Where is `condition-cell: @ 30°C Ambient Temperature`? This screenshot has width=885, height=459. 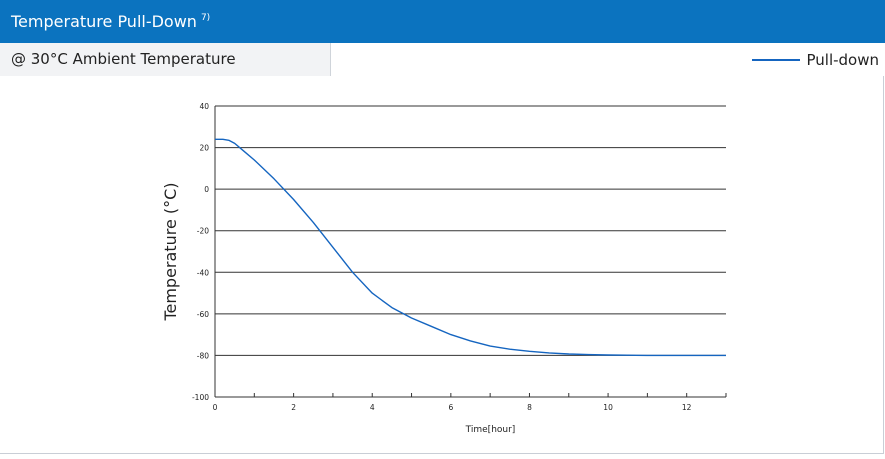 condition-cell: @ 30°C Ambient Temperature is located at coordinates (165, 59).